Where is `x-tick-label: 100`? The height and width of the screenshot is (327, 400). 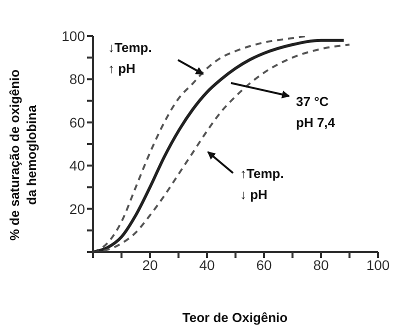
x-tick-label: 100 is located at coordinates (378, 264).